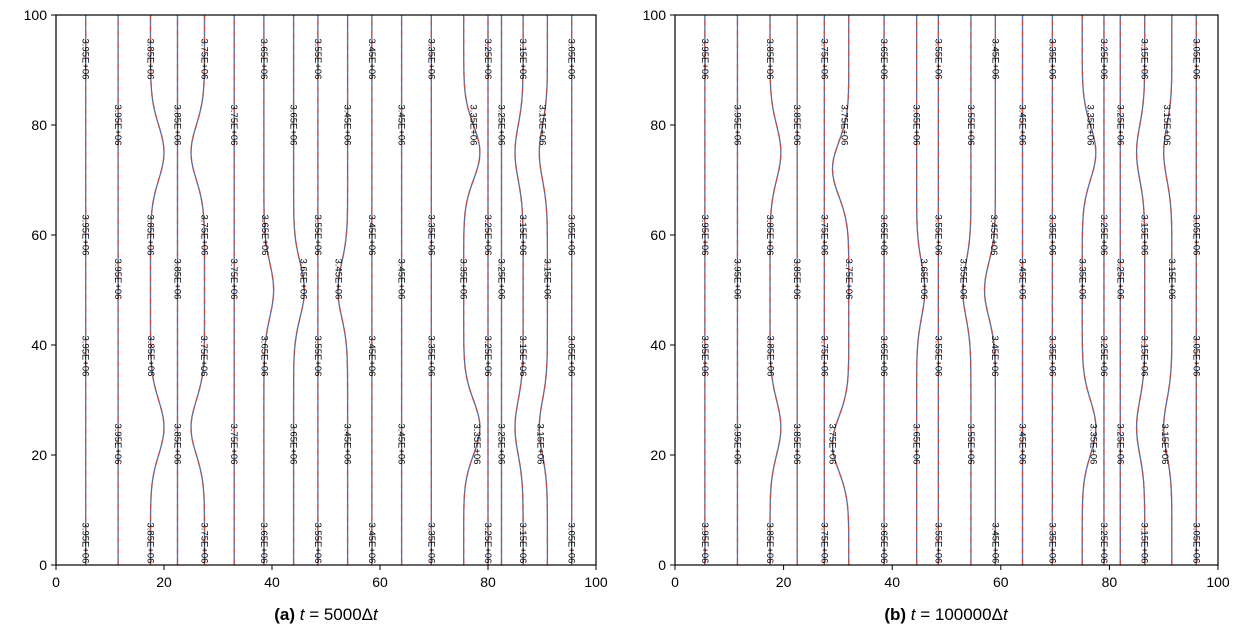 The height and width of the screenshot is (644, 1247). What do you see at coordinates (662, 565) in the screenshot?
I see `y-tick-label: 0` at bounding box center [662, 565].